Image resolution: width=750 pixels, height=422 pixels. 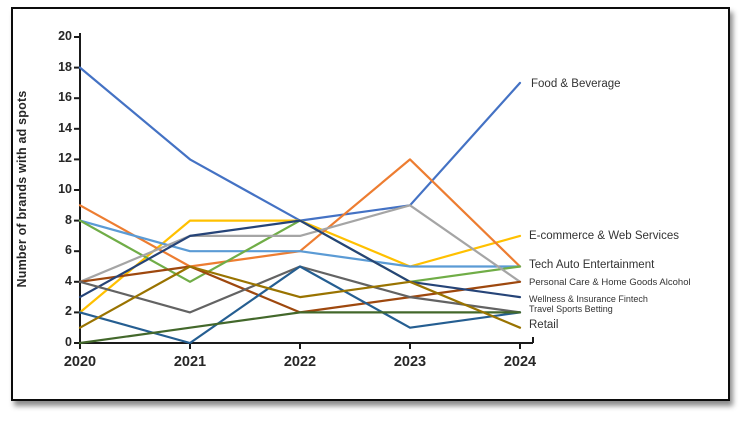 I want to click on x-tick-label-2022: 2022, so click(x=300, y=362).